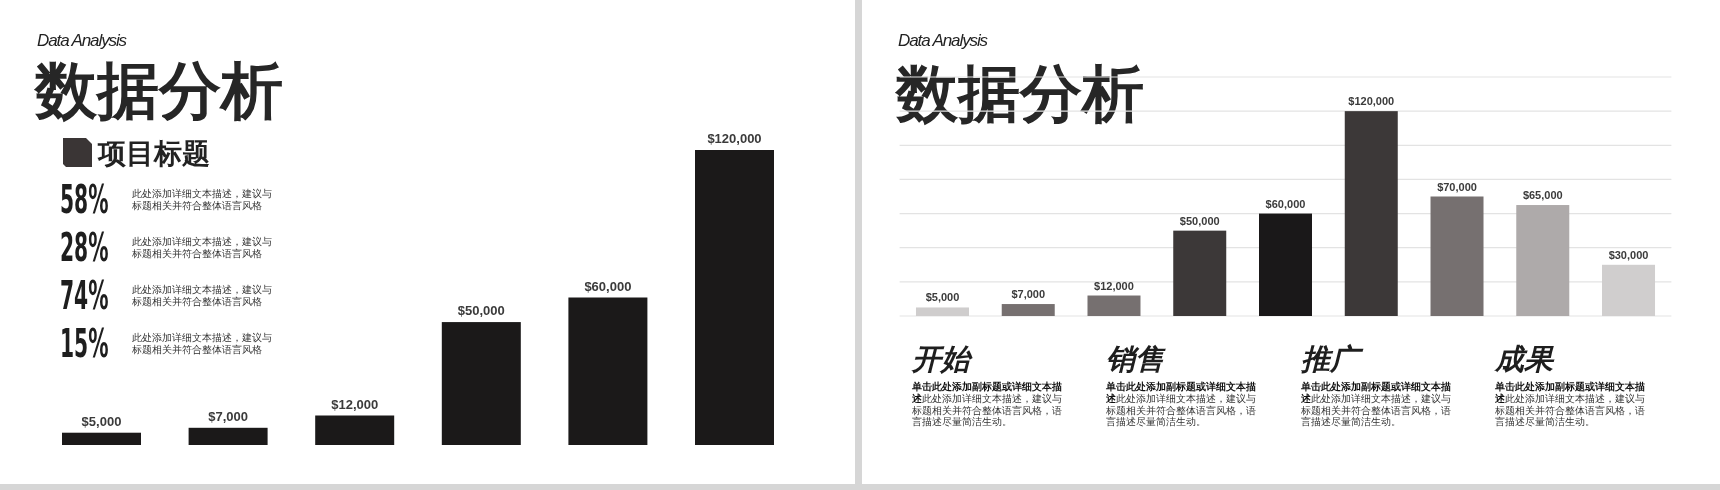  I want to click on data-label: $70,000, so click(1457, 186).